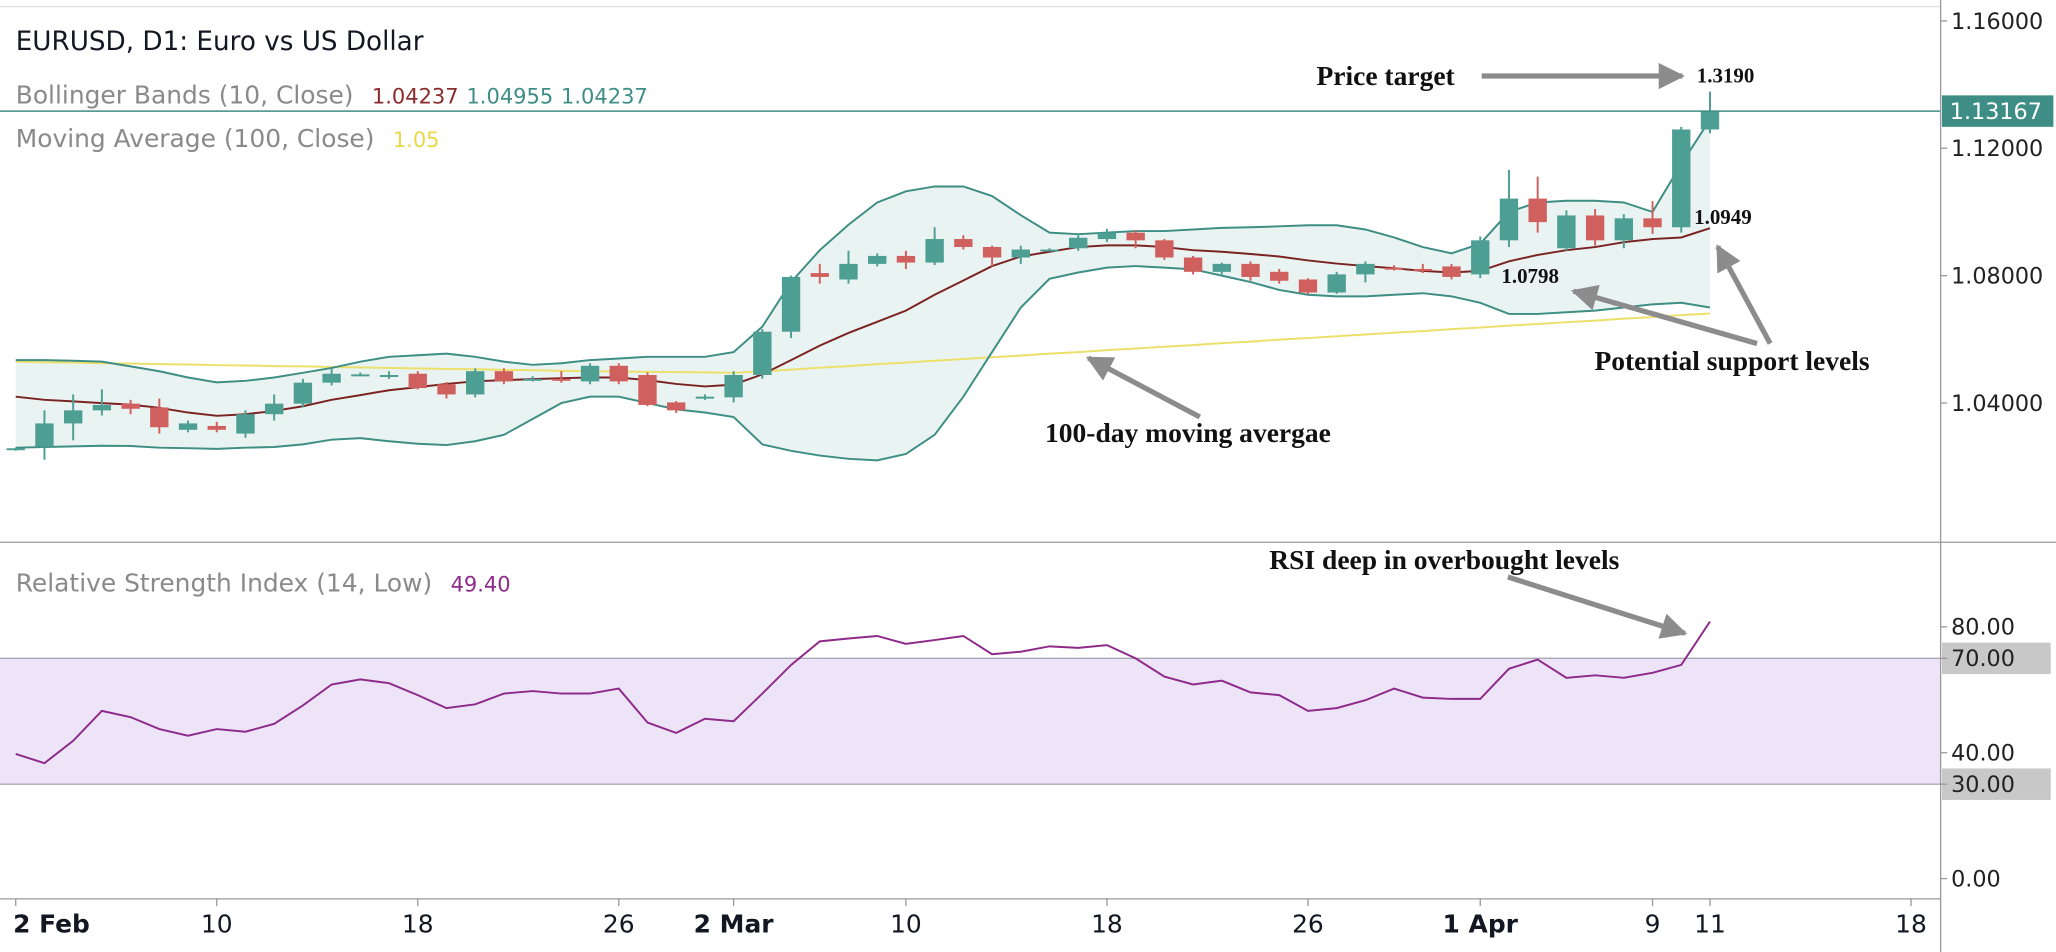  I want to click on last-price-label: 1.13167, so click(1996, 112).